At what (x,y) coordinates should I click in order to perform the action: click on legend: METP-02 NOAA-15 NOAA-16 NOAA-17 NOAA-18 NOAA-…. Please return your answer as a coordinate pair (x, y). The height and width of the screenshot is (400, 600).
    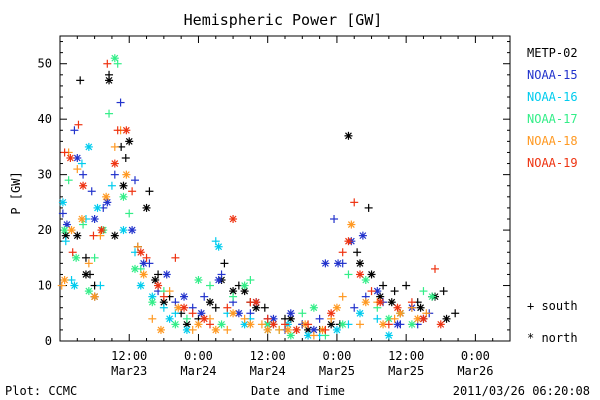
    Looking at the image, I should click on (552, 195).